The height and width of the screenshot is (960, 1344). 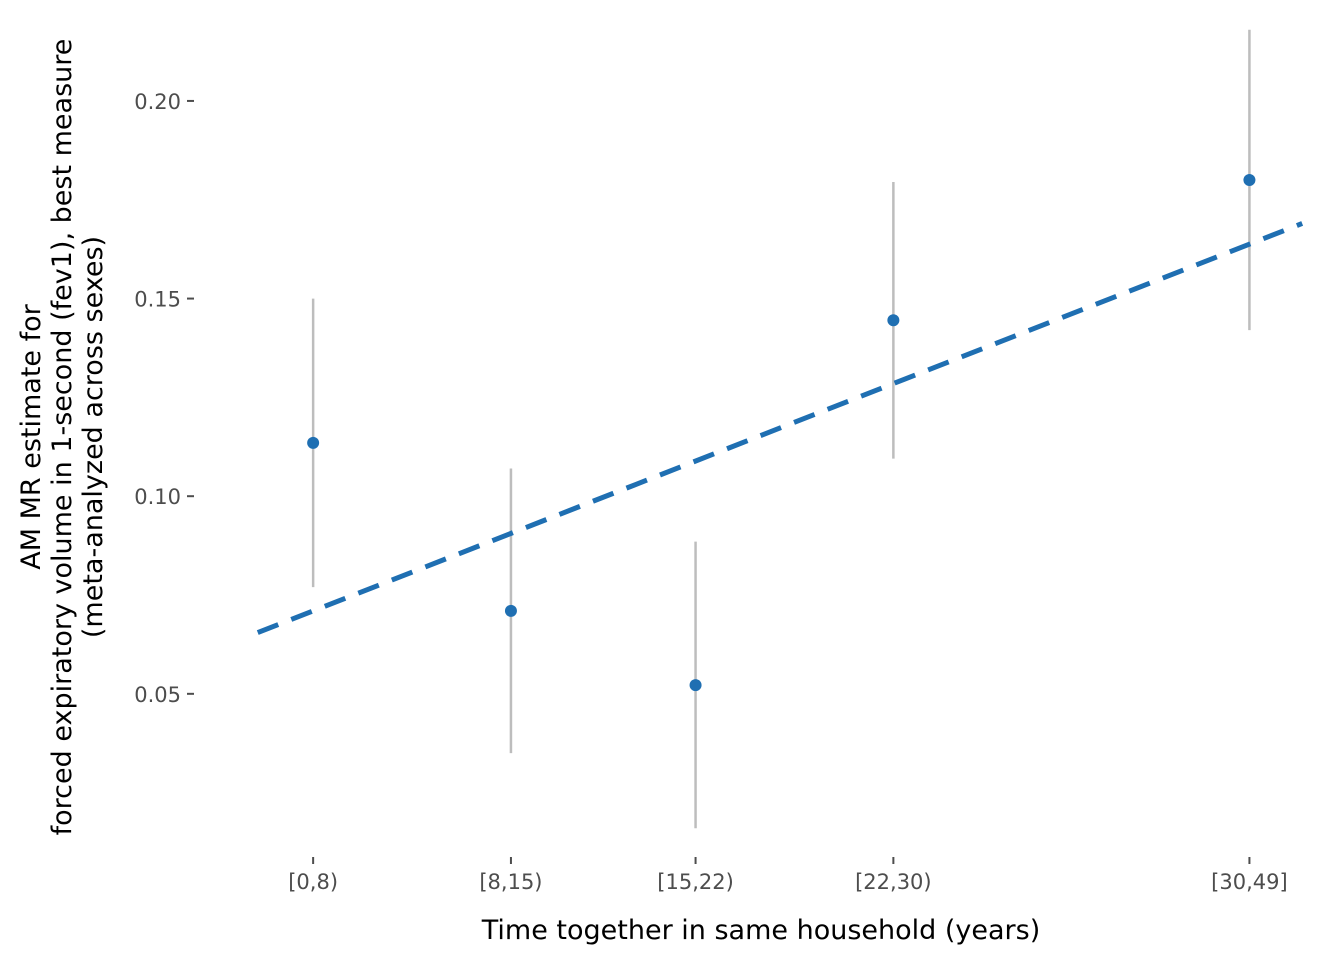 I want to click on x-tick-label: [30,49], so click(x=1249, y=882).